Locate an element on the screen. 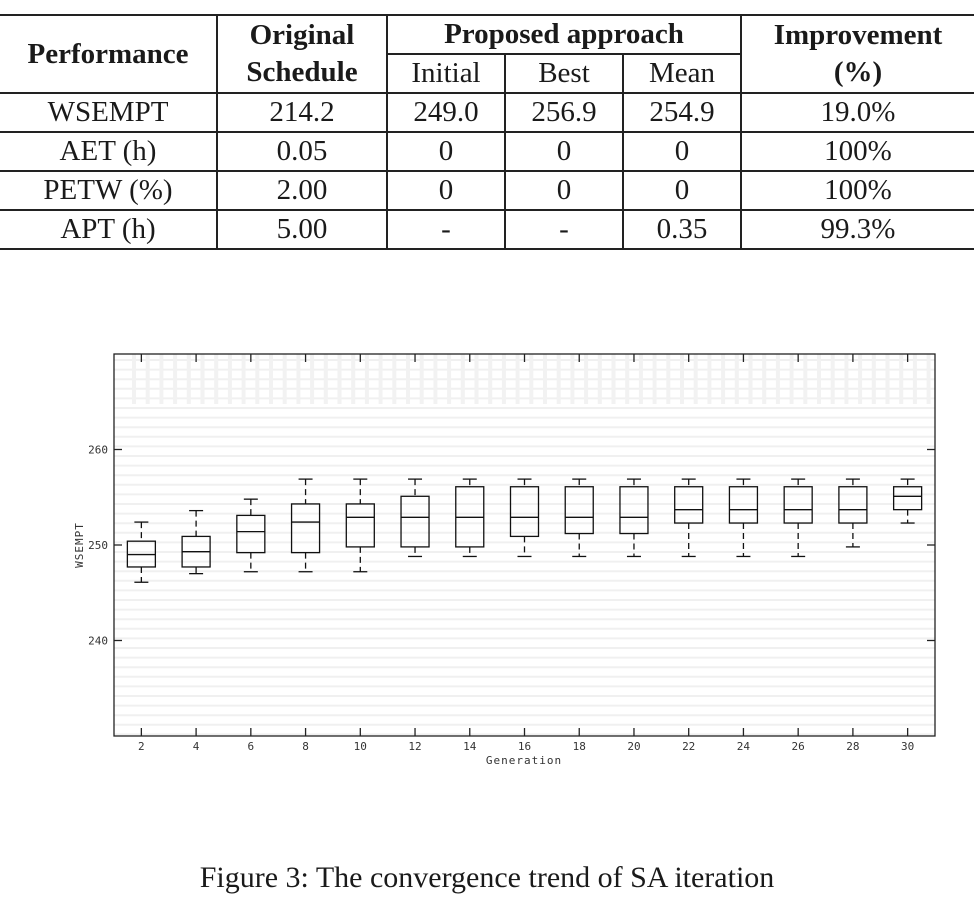  cell-metric: PETW (%) is located at coordinates (109, 190).